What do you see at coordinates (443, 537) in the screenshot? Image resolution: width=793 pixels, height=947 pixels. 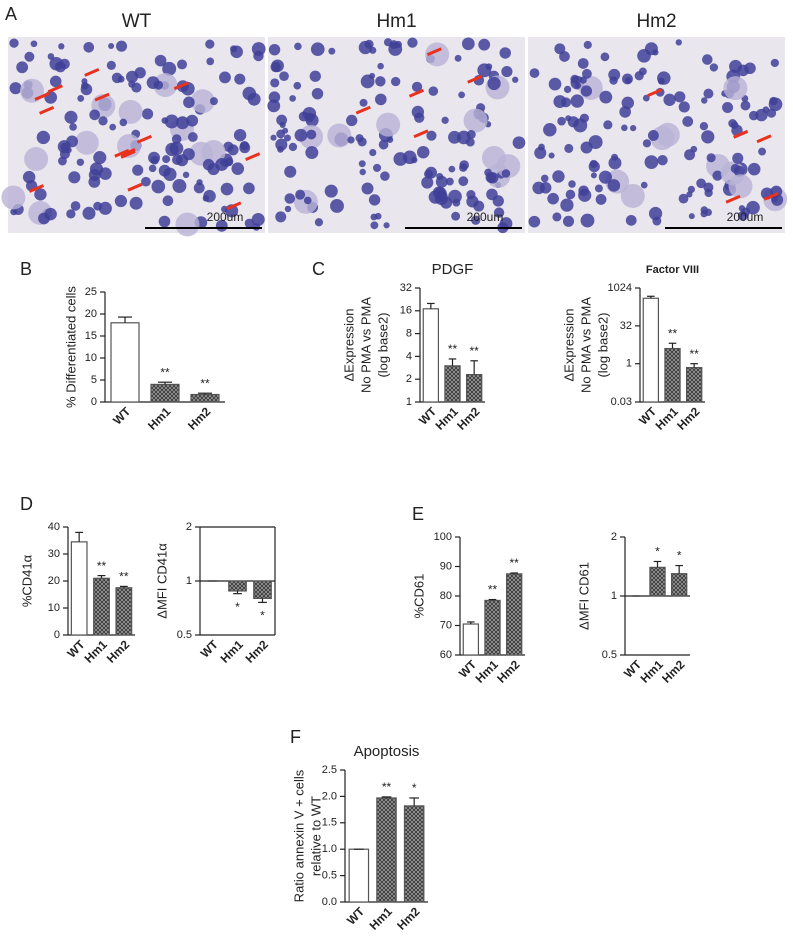 I see `y-tick-label: 100` at bounding box center [443, 537].